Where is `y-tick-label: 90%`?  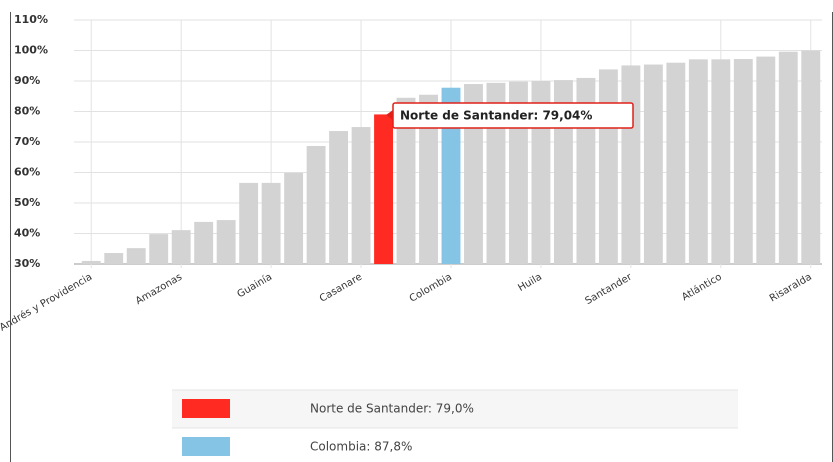
y-tick-label: 90% is located at coordinates (27, 80).